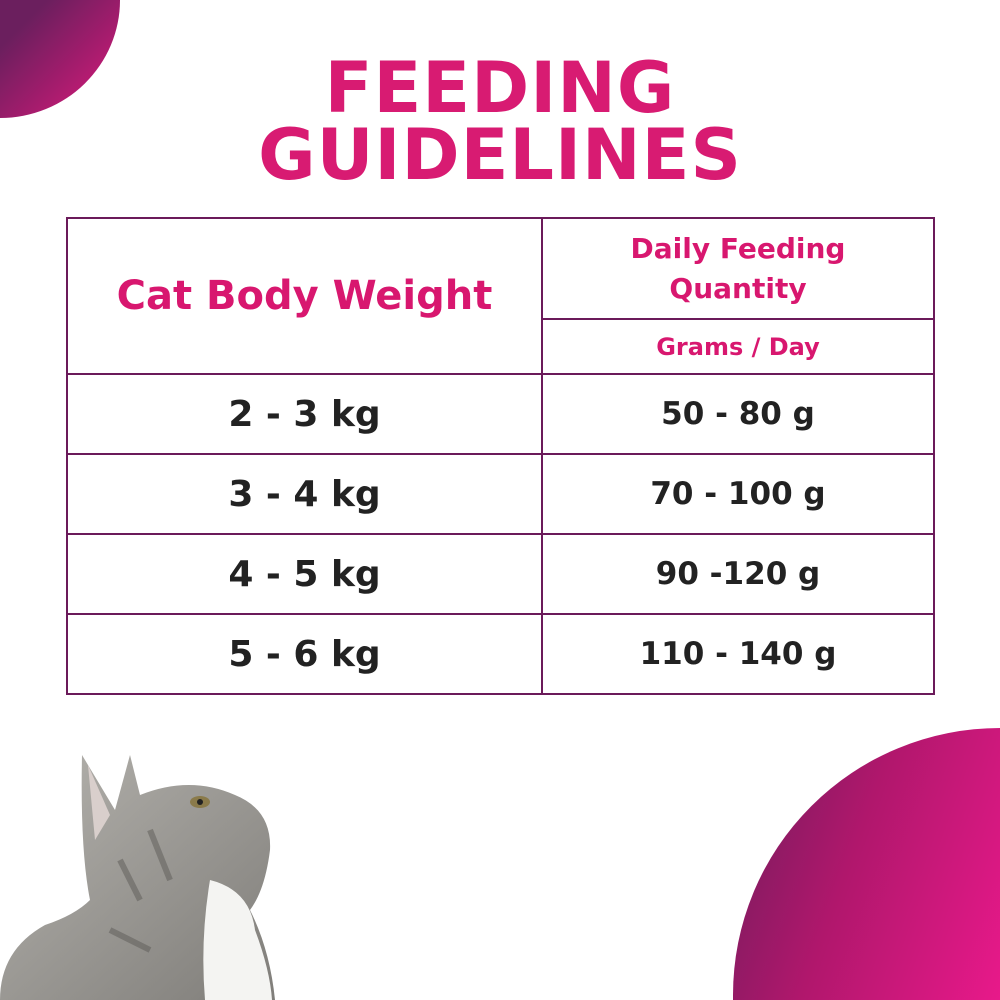 This screenshot has height=1000, width=1000. I want to click on table-row: 3 - 4 kg 70 - 100 g, so click(500, 494).